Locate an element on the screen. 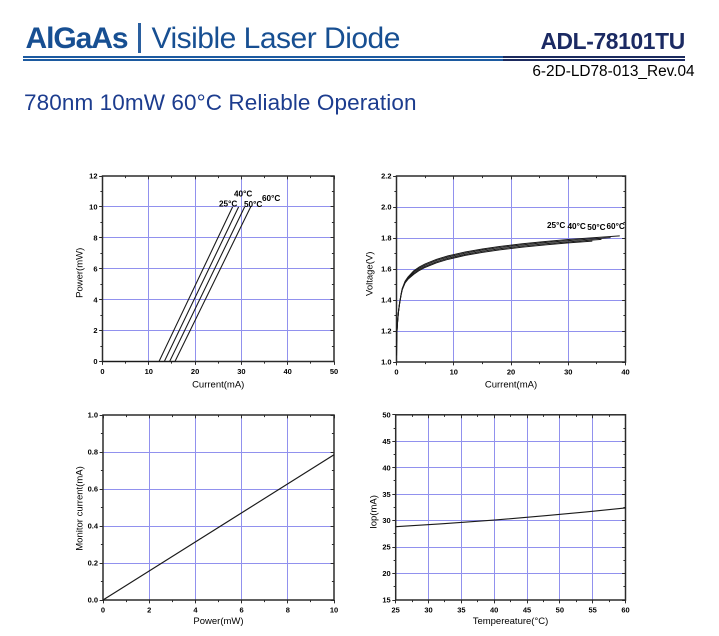 Image resolution: width=719 pixels, height=636 pixels. svg-text: 60 is located at coordinates (625, 610).